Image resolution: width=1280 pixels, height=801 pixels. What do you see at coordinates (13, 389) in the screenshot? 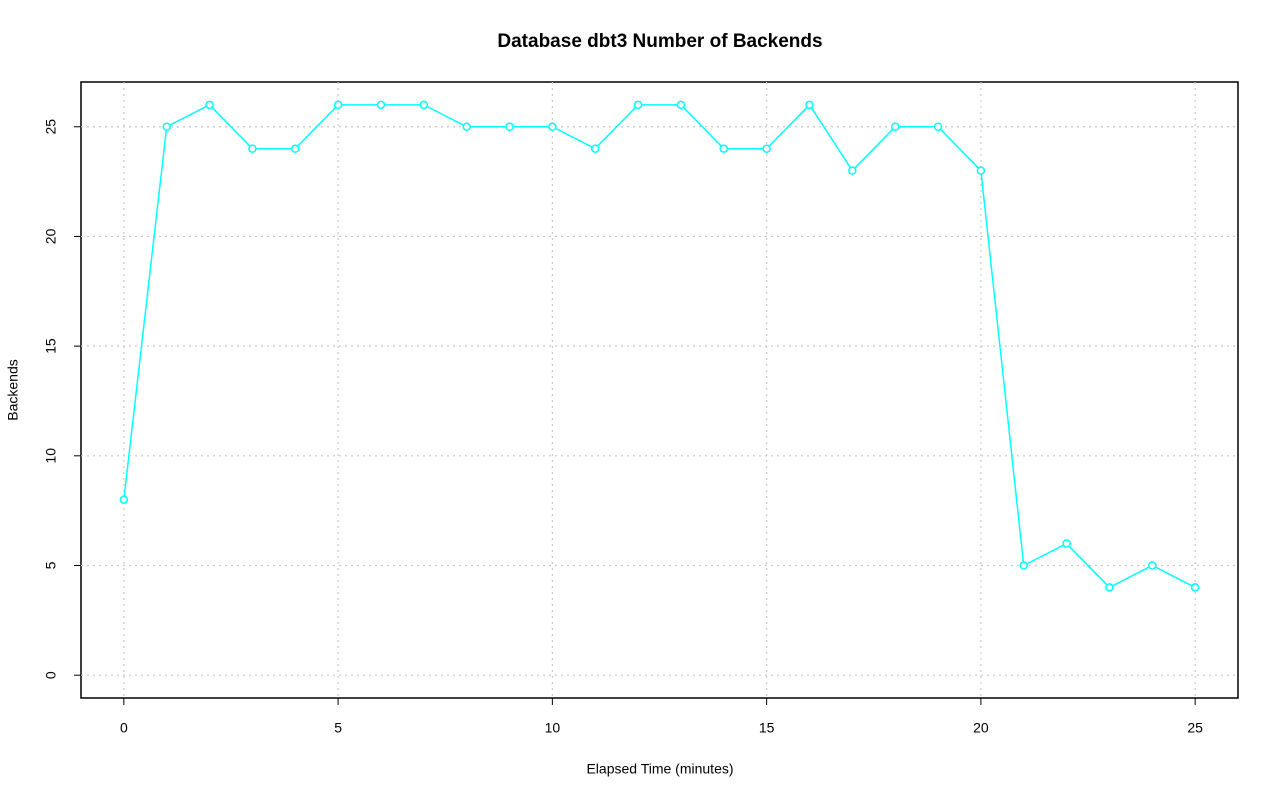
I see `y-axis-label: Backends` at bounding box center [13, 389].